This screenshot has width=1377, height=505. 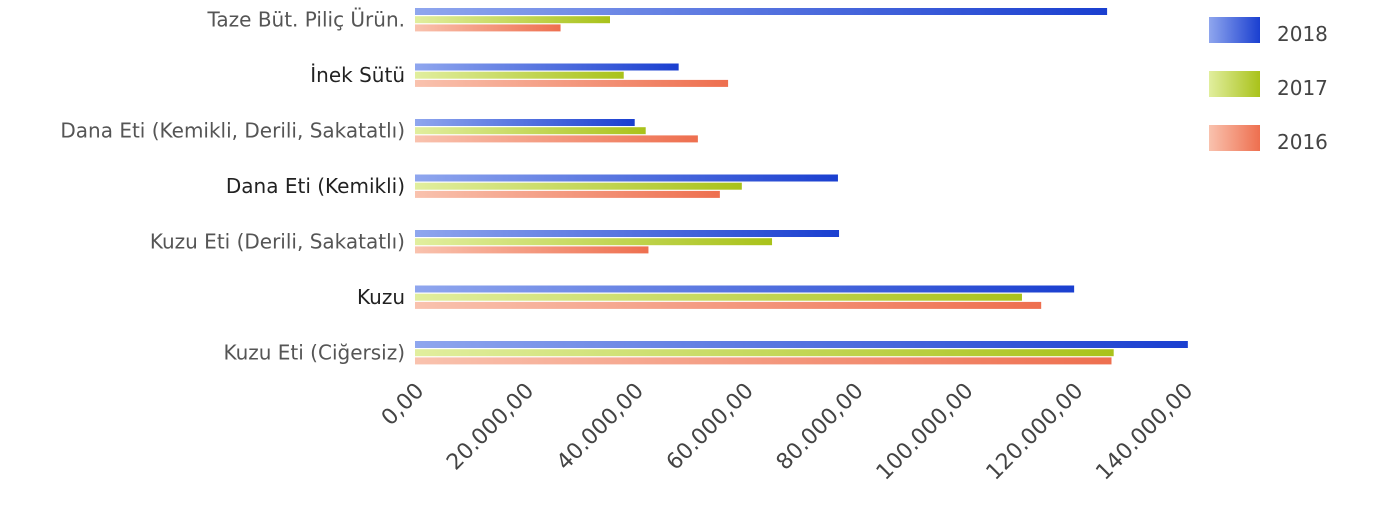 I want to click on x-tick-label: 60.000,00, so click(x=710, y=427).